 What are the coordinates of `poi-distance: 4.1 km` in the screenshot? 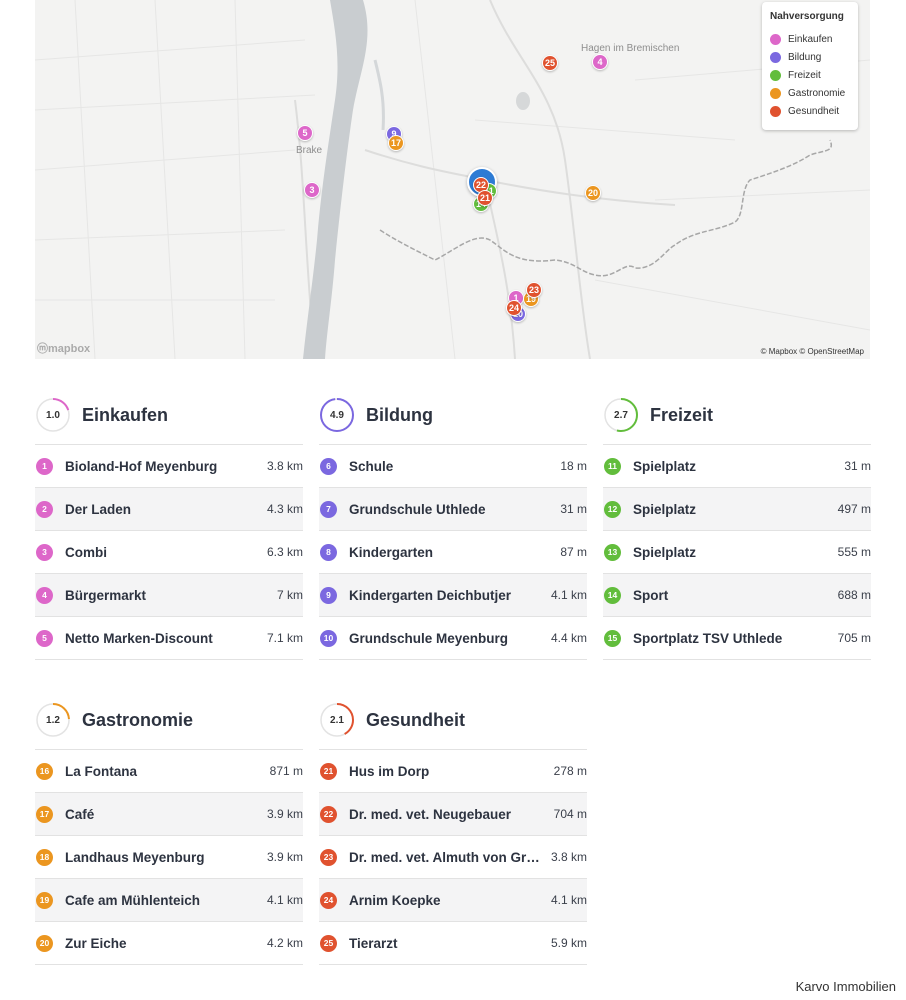 It's located at (568, 900).